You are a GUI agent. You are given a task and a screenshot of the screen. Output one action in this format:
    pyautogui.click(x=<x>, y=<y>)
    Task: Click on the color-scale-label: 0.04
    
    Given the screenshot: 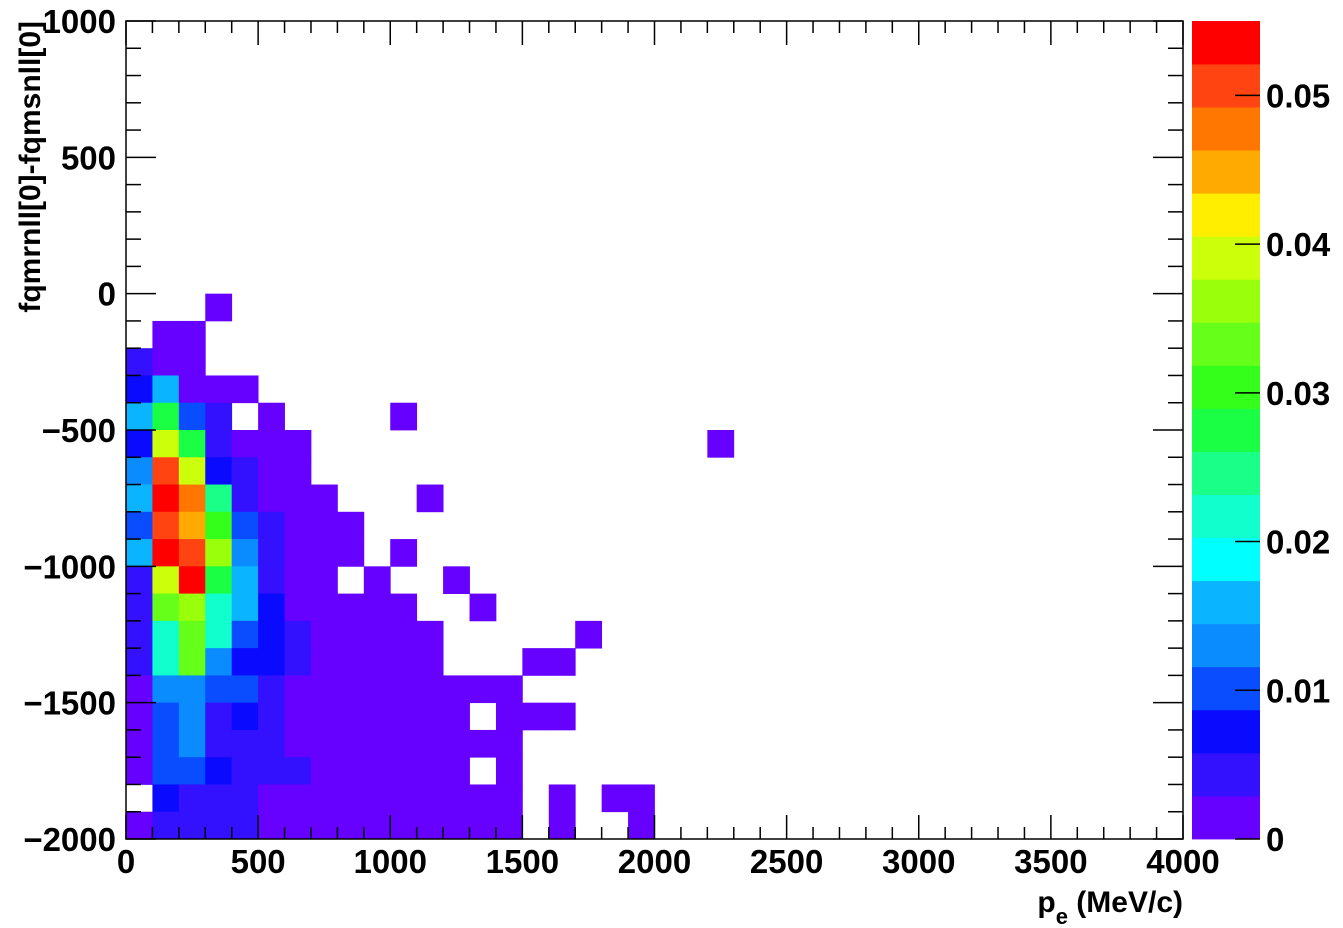 What is the action you would take?
    pyautogui.click(x=1298, y=244)
    